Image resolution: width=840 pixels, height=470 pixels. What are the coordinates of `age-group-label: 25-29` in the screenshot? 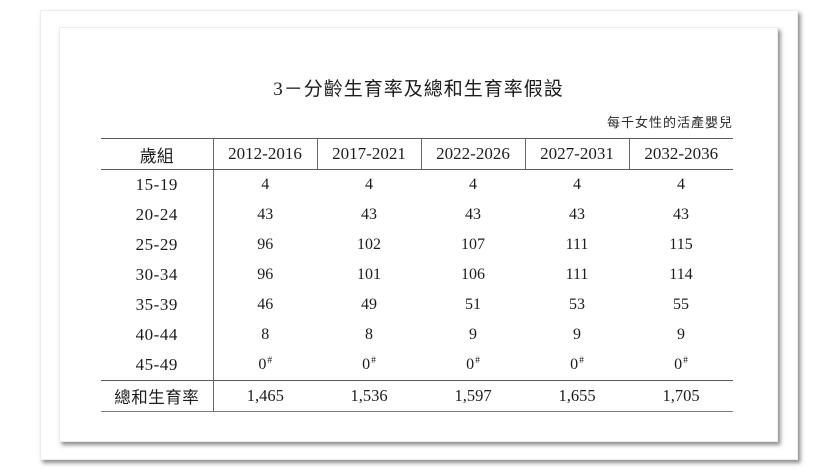 It's located at (157, 245).